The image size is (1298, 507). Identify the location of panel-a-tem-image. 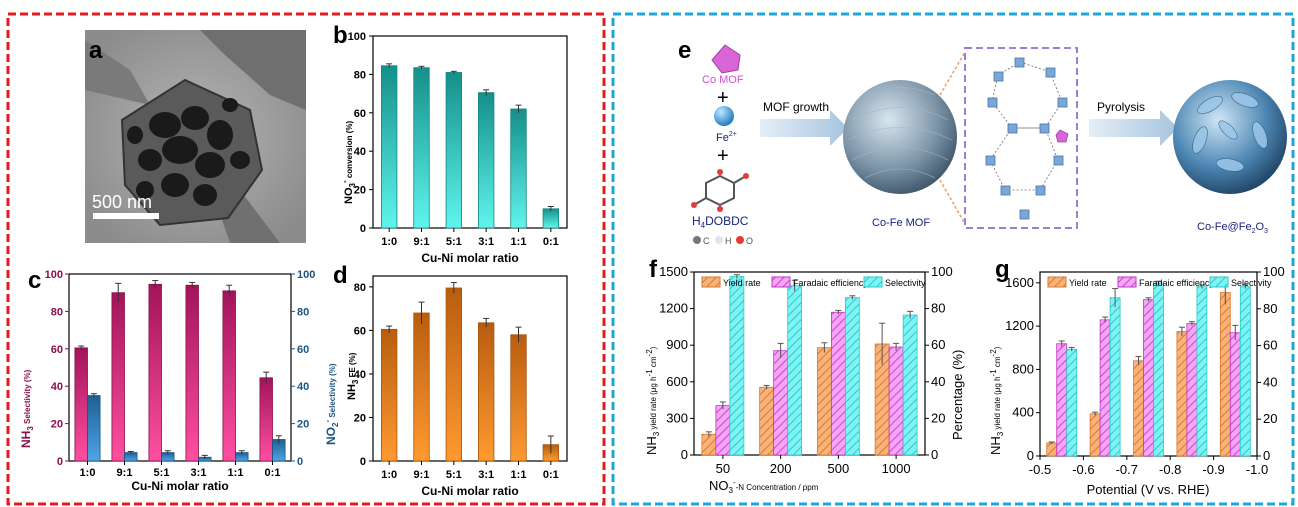
(195, 136).